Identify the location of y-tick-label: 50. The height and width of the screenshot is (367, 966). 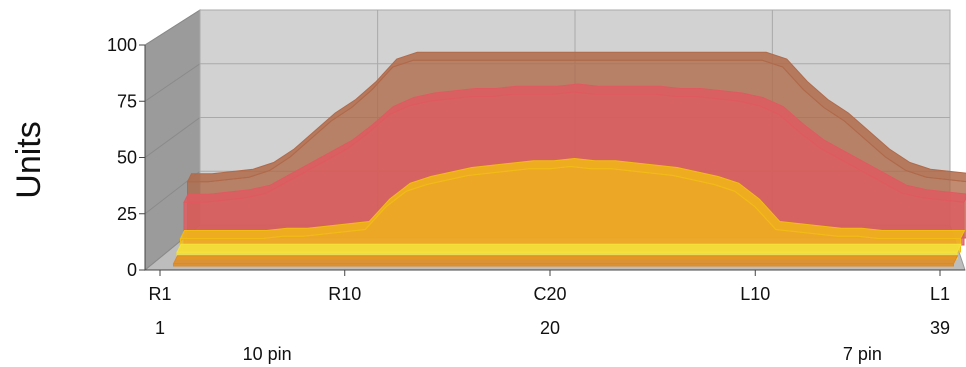
(127, 158).